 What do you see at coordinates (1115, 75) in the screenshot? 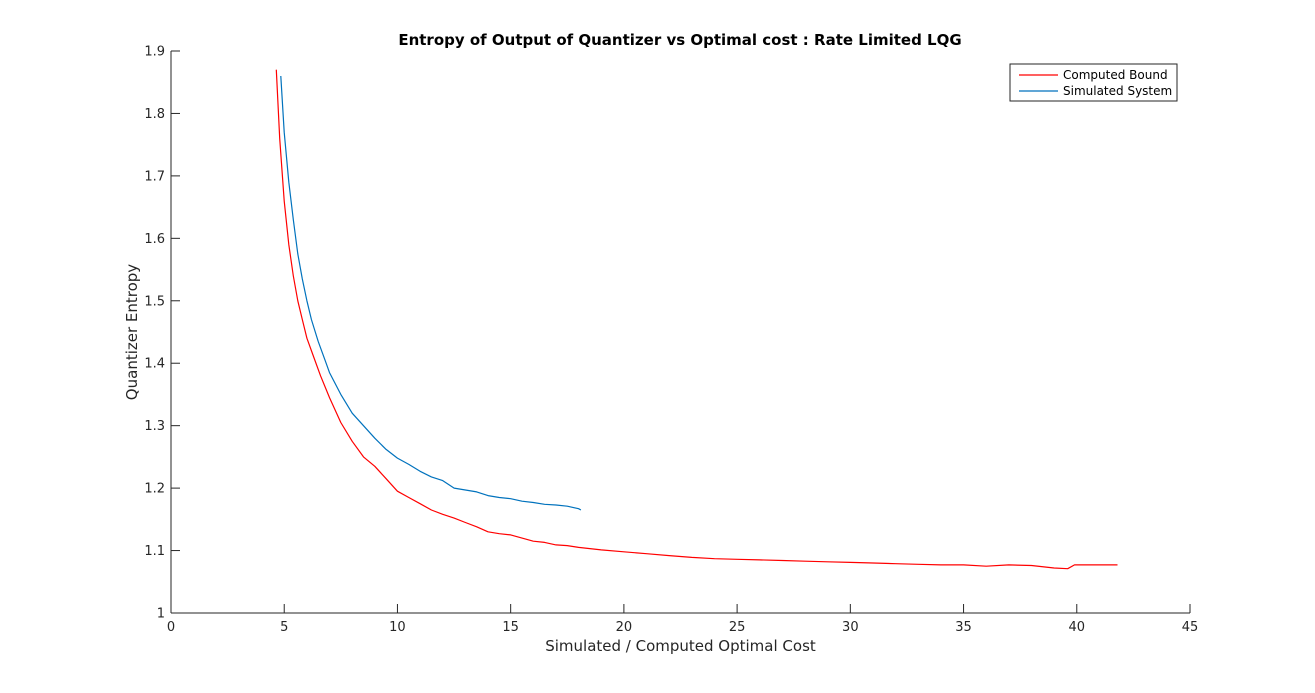
I see `legend-label-computed-bound: Computed Bound` at bounding box center [1115, 75].